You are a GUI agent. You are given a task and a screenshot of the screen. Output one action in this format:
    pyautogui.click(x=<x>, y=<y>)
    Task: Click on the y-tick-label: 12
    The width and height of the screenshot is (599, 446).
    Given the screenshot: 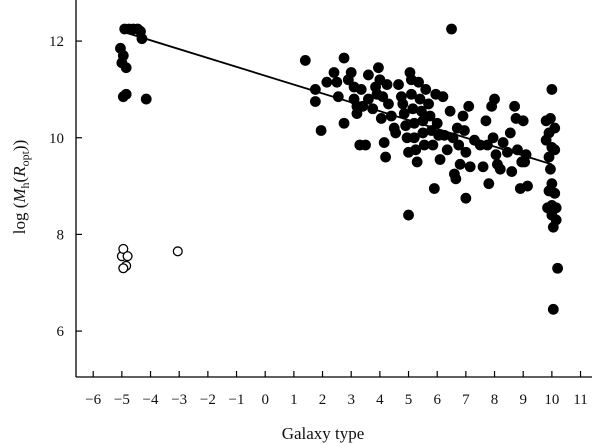 What is the action you would take?
    pyautogui.click(x=56, y=42)
    